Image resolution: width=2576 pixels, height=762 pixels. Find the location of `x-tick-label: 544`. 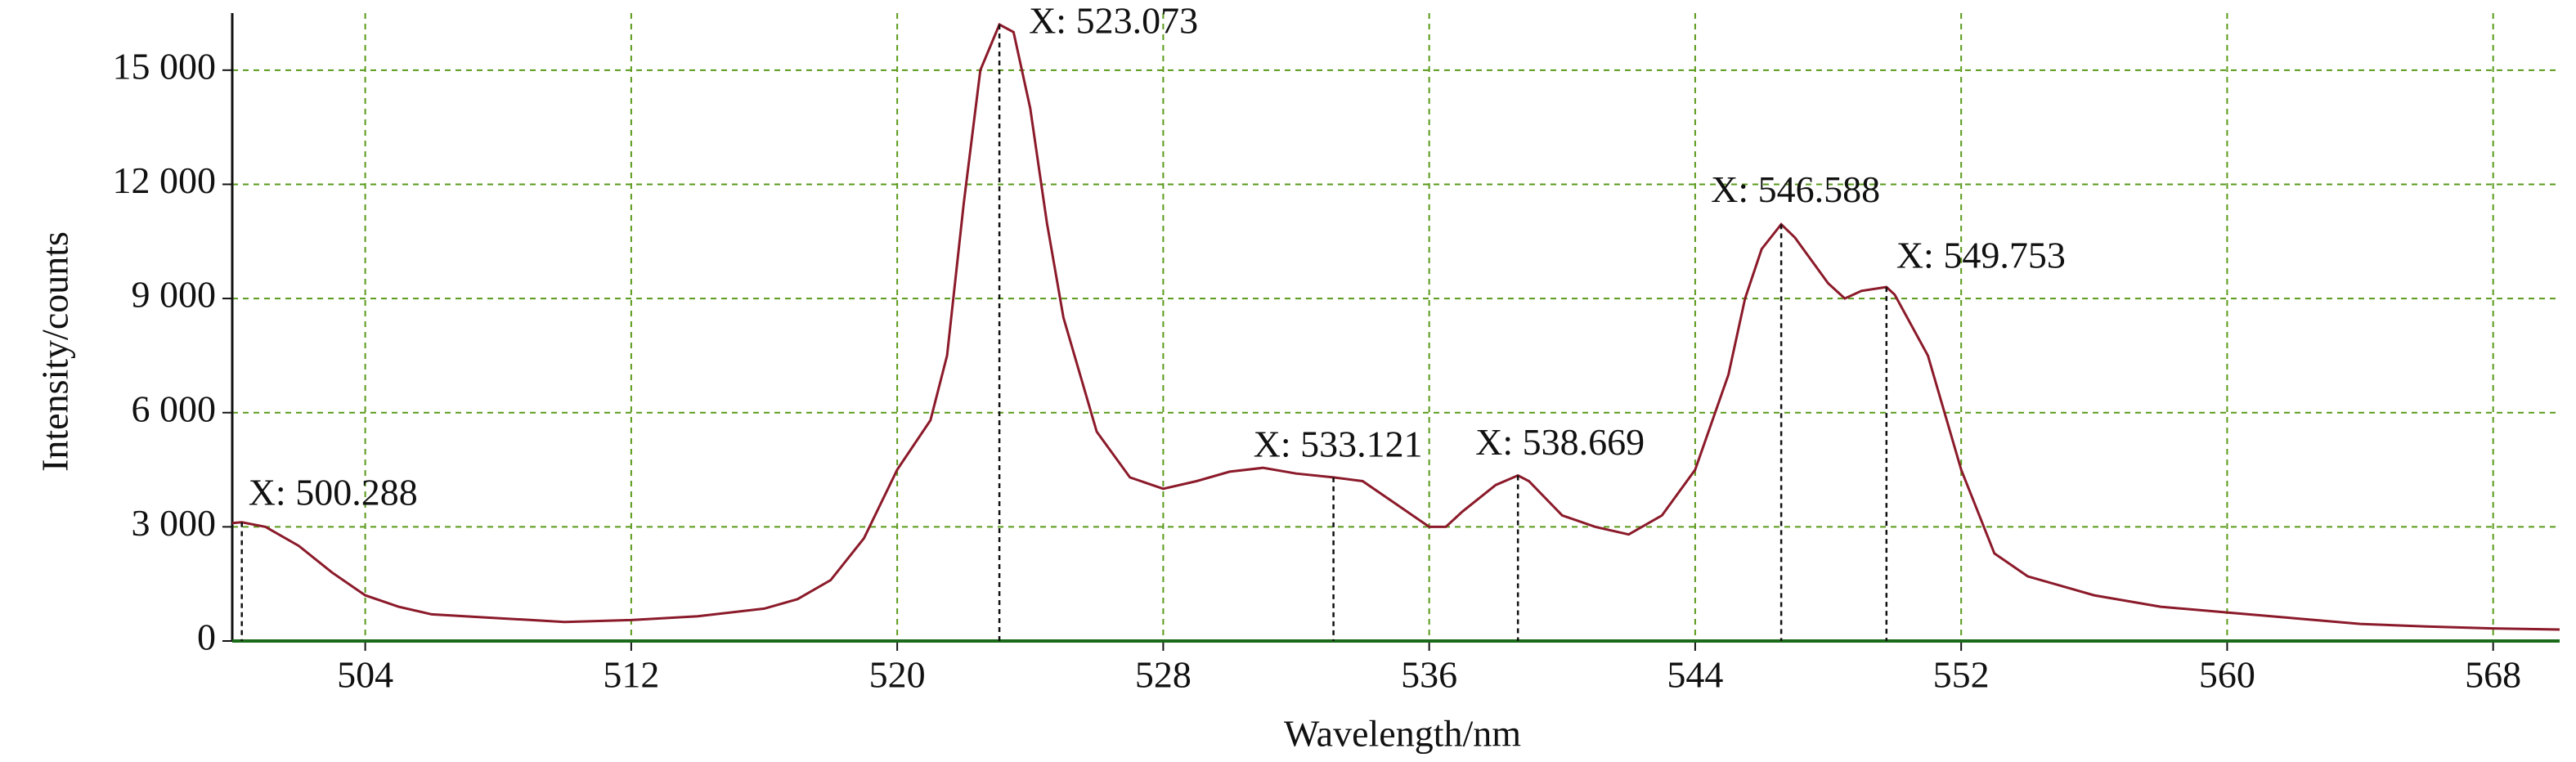

x-tick-label: 544 is located at coordinates (1695, 675).